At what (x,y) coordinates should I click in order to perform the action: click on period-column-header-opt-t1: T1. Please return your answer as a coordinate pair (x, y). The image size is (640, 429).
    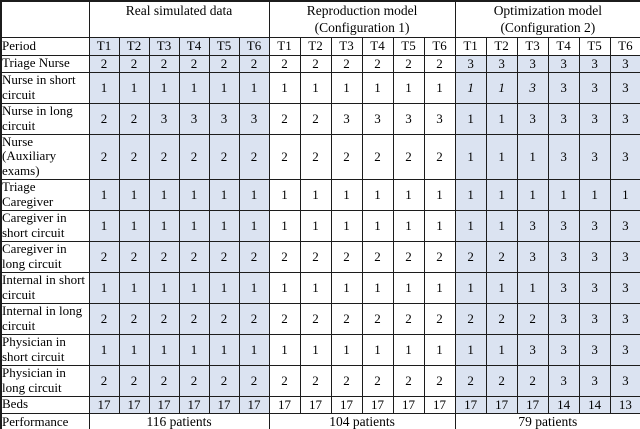
    Looking at the image, I should click on (470, 46).